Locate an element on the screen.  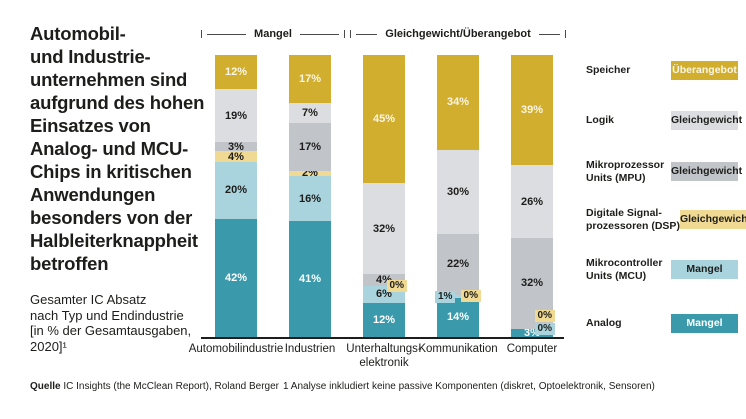
bracket-label: Mangel is located at coordinates (273, 34).